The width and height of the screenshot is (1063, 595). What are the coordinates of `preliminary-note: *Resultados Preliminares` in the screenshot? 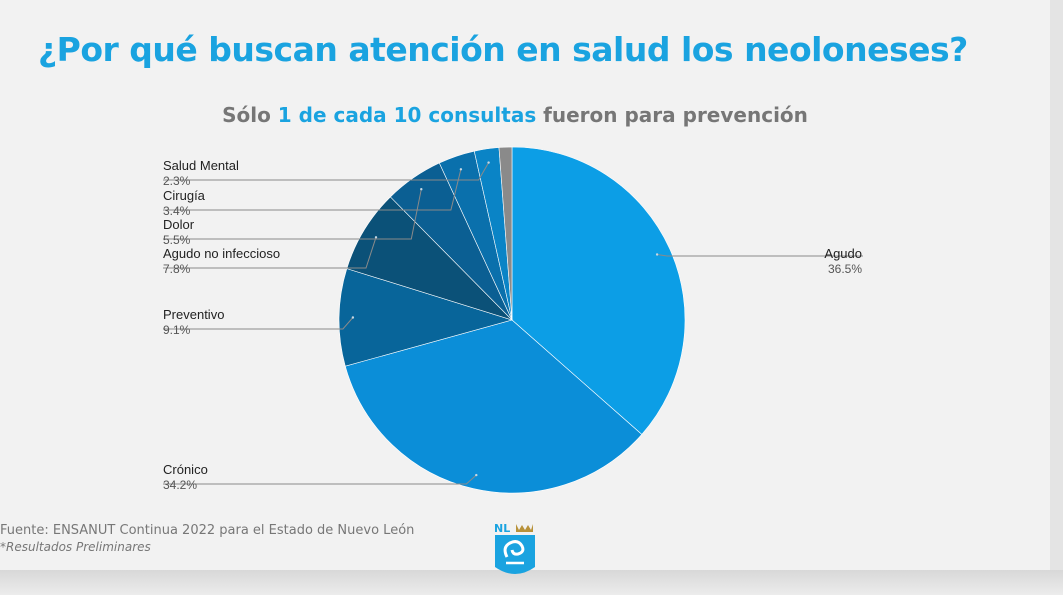 It's located at (75, 547).